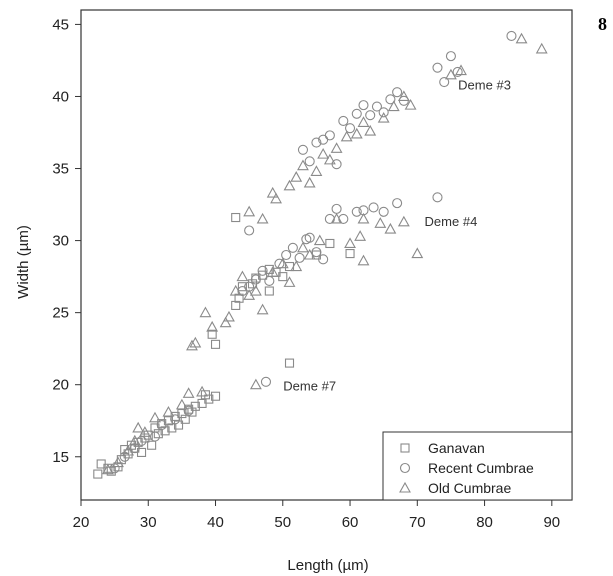  Describe the element at coordinates (215, 522) in the screenshot. I see `x-tick-label: 40` at that location.